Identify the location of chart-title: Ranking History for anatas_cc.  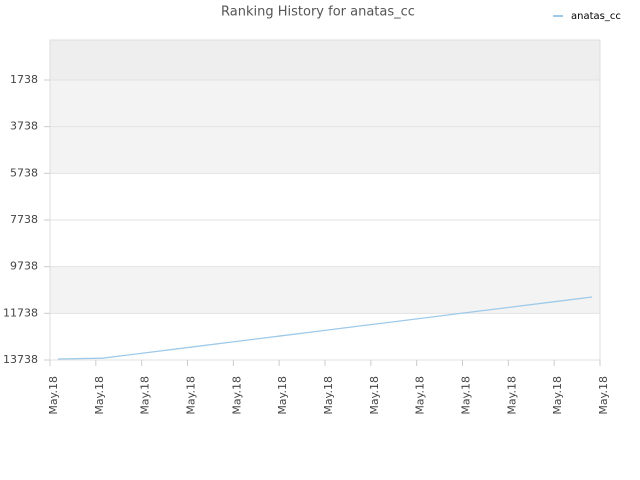
(318, 12).